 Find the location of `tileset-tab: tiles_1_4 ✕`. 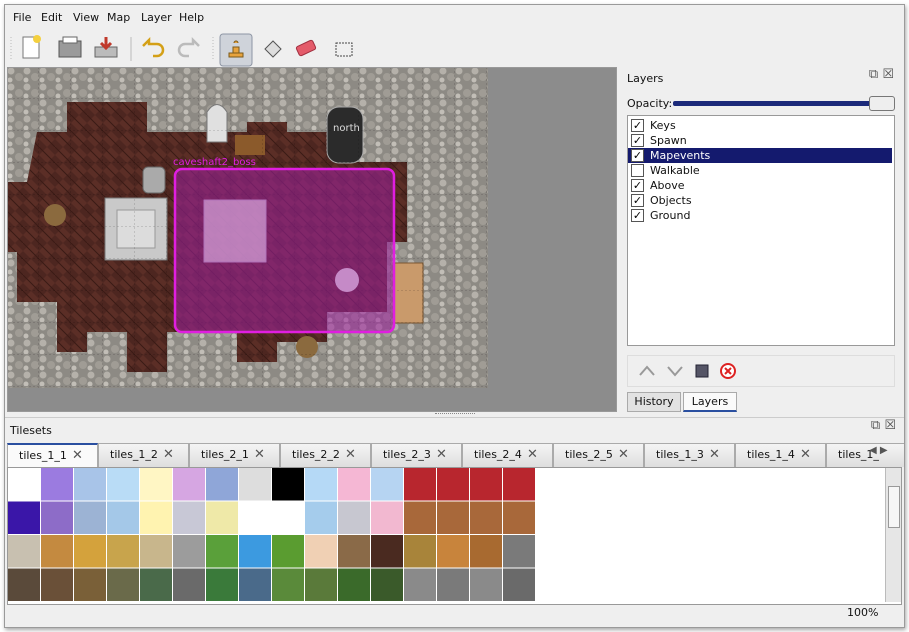

tileset-tab: tiles_1_4 ✕ is located at coordinates (780, 455).